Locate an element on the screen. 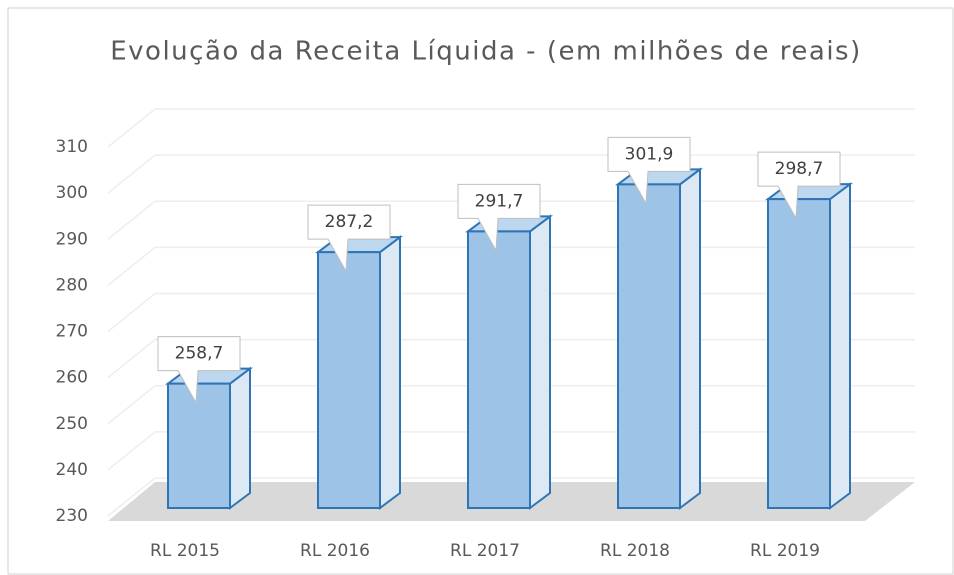 The height and width of the screenshot is (575, 954). x-tick-label: RL 2016 is located at coordinates (335, 551).